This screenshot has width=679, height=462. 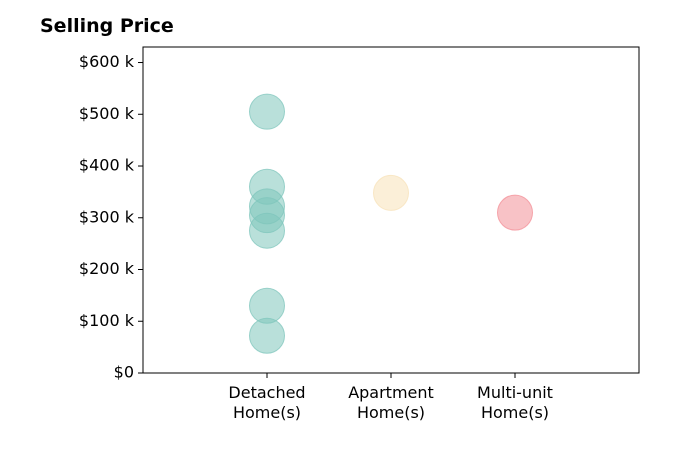 I want to click on y-tick-label: $100 k, so click(x=107, y=320).